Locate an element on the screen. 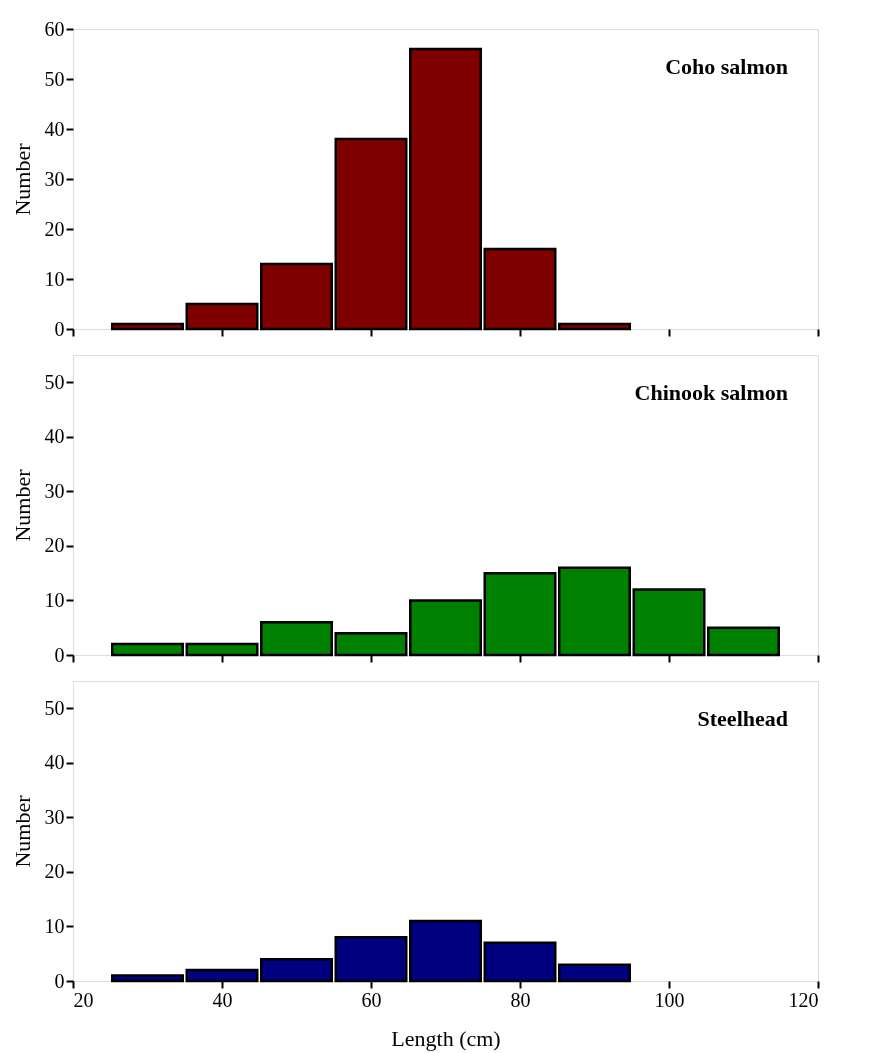  text: Chinook salmon is located at coordinates (711, 392).